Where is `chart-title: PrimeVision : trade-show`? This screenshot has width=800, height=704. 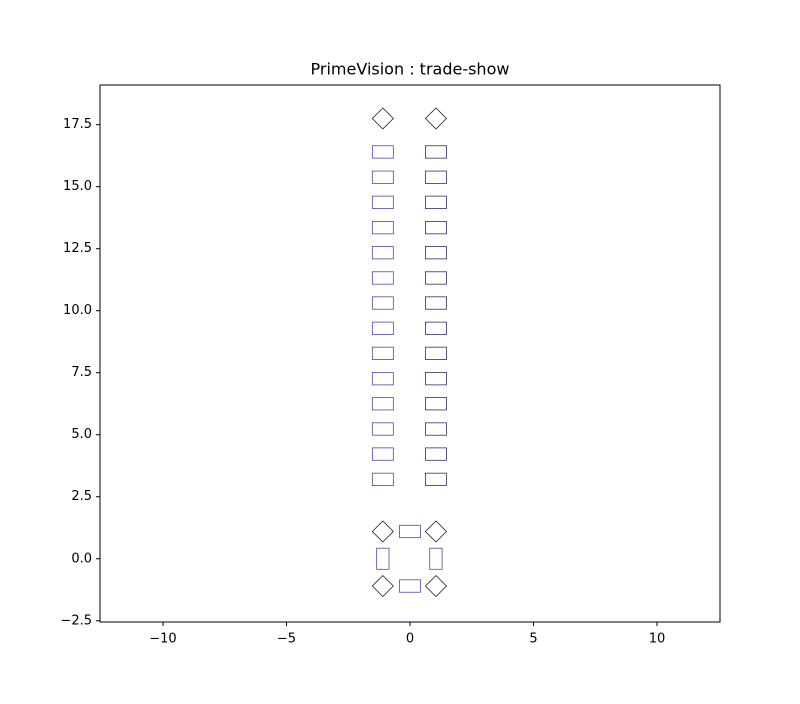
chart-title: PrimeVision : trade-show is located at coordinates (410, 69).